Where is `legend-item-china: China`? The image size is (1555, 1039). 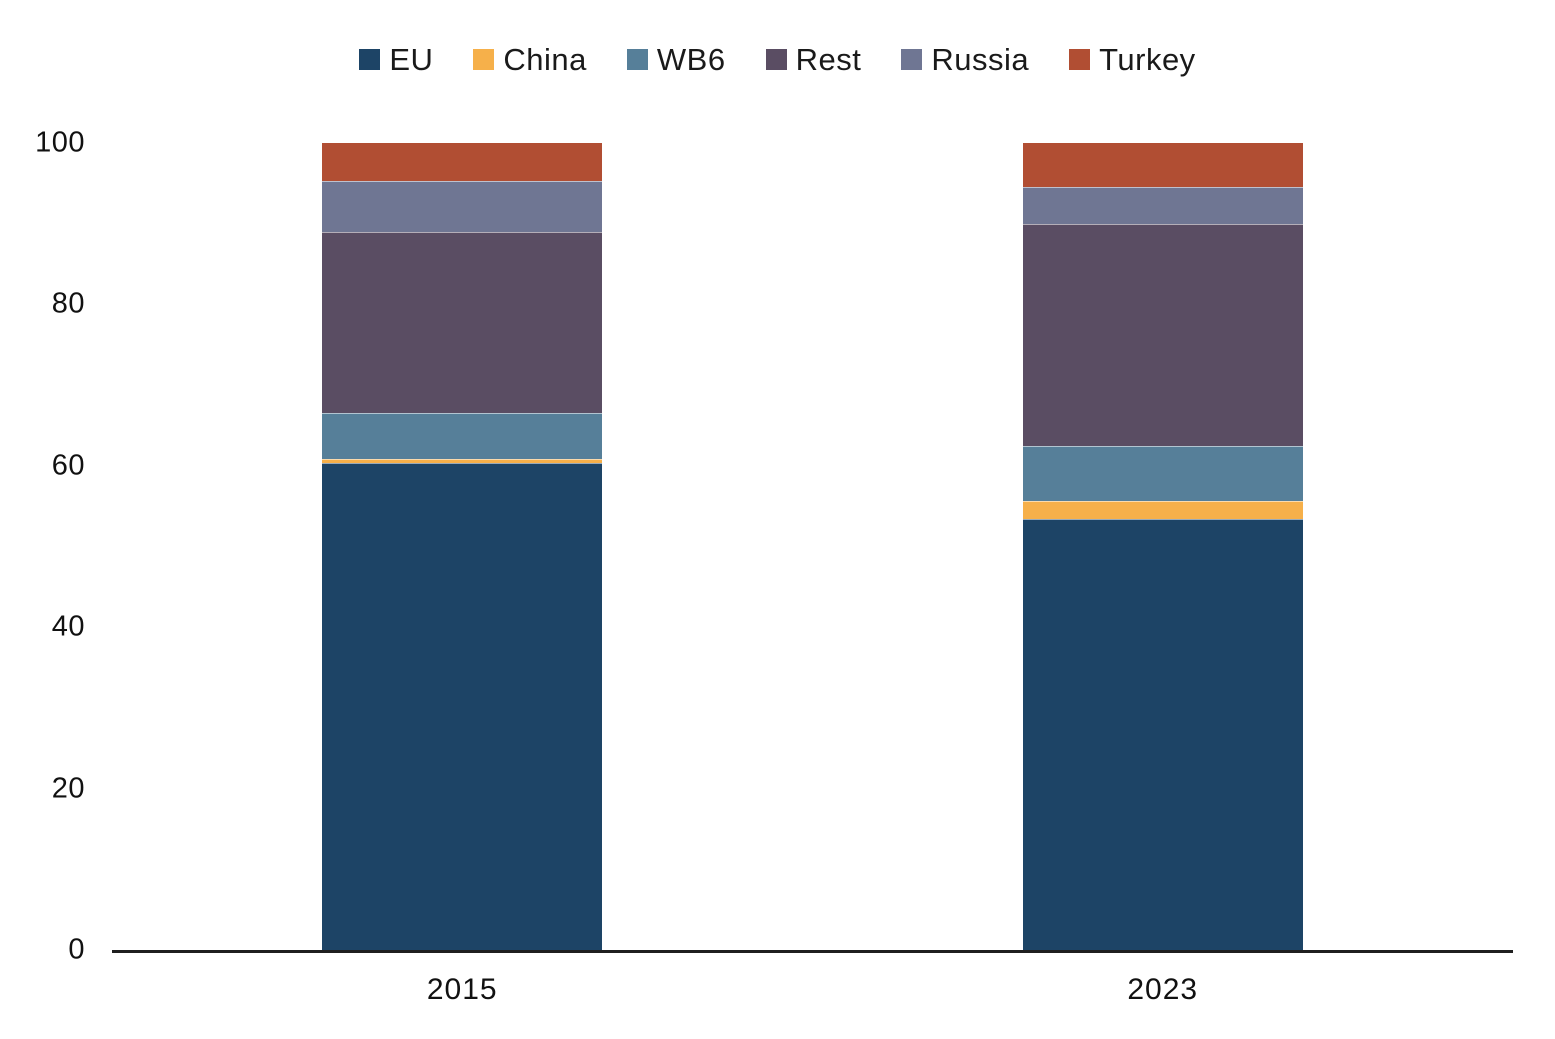
legend-item-china: China is located at coordinates (530, 59).